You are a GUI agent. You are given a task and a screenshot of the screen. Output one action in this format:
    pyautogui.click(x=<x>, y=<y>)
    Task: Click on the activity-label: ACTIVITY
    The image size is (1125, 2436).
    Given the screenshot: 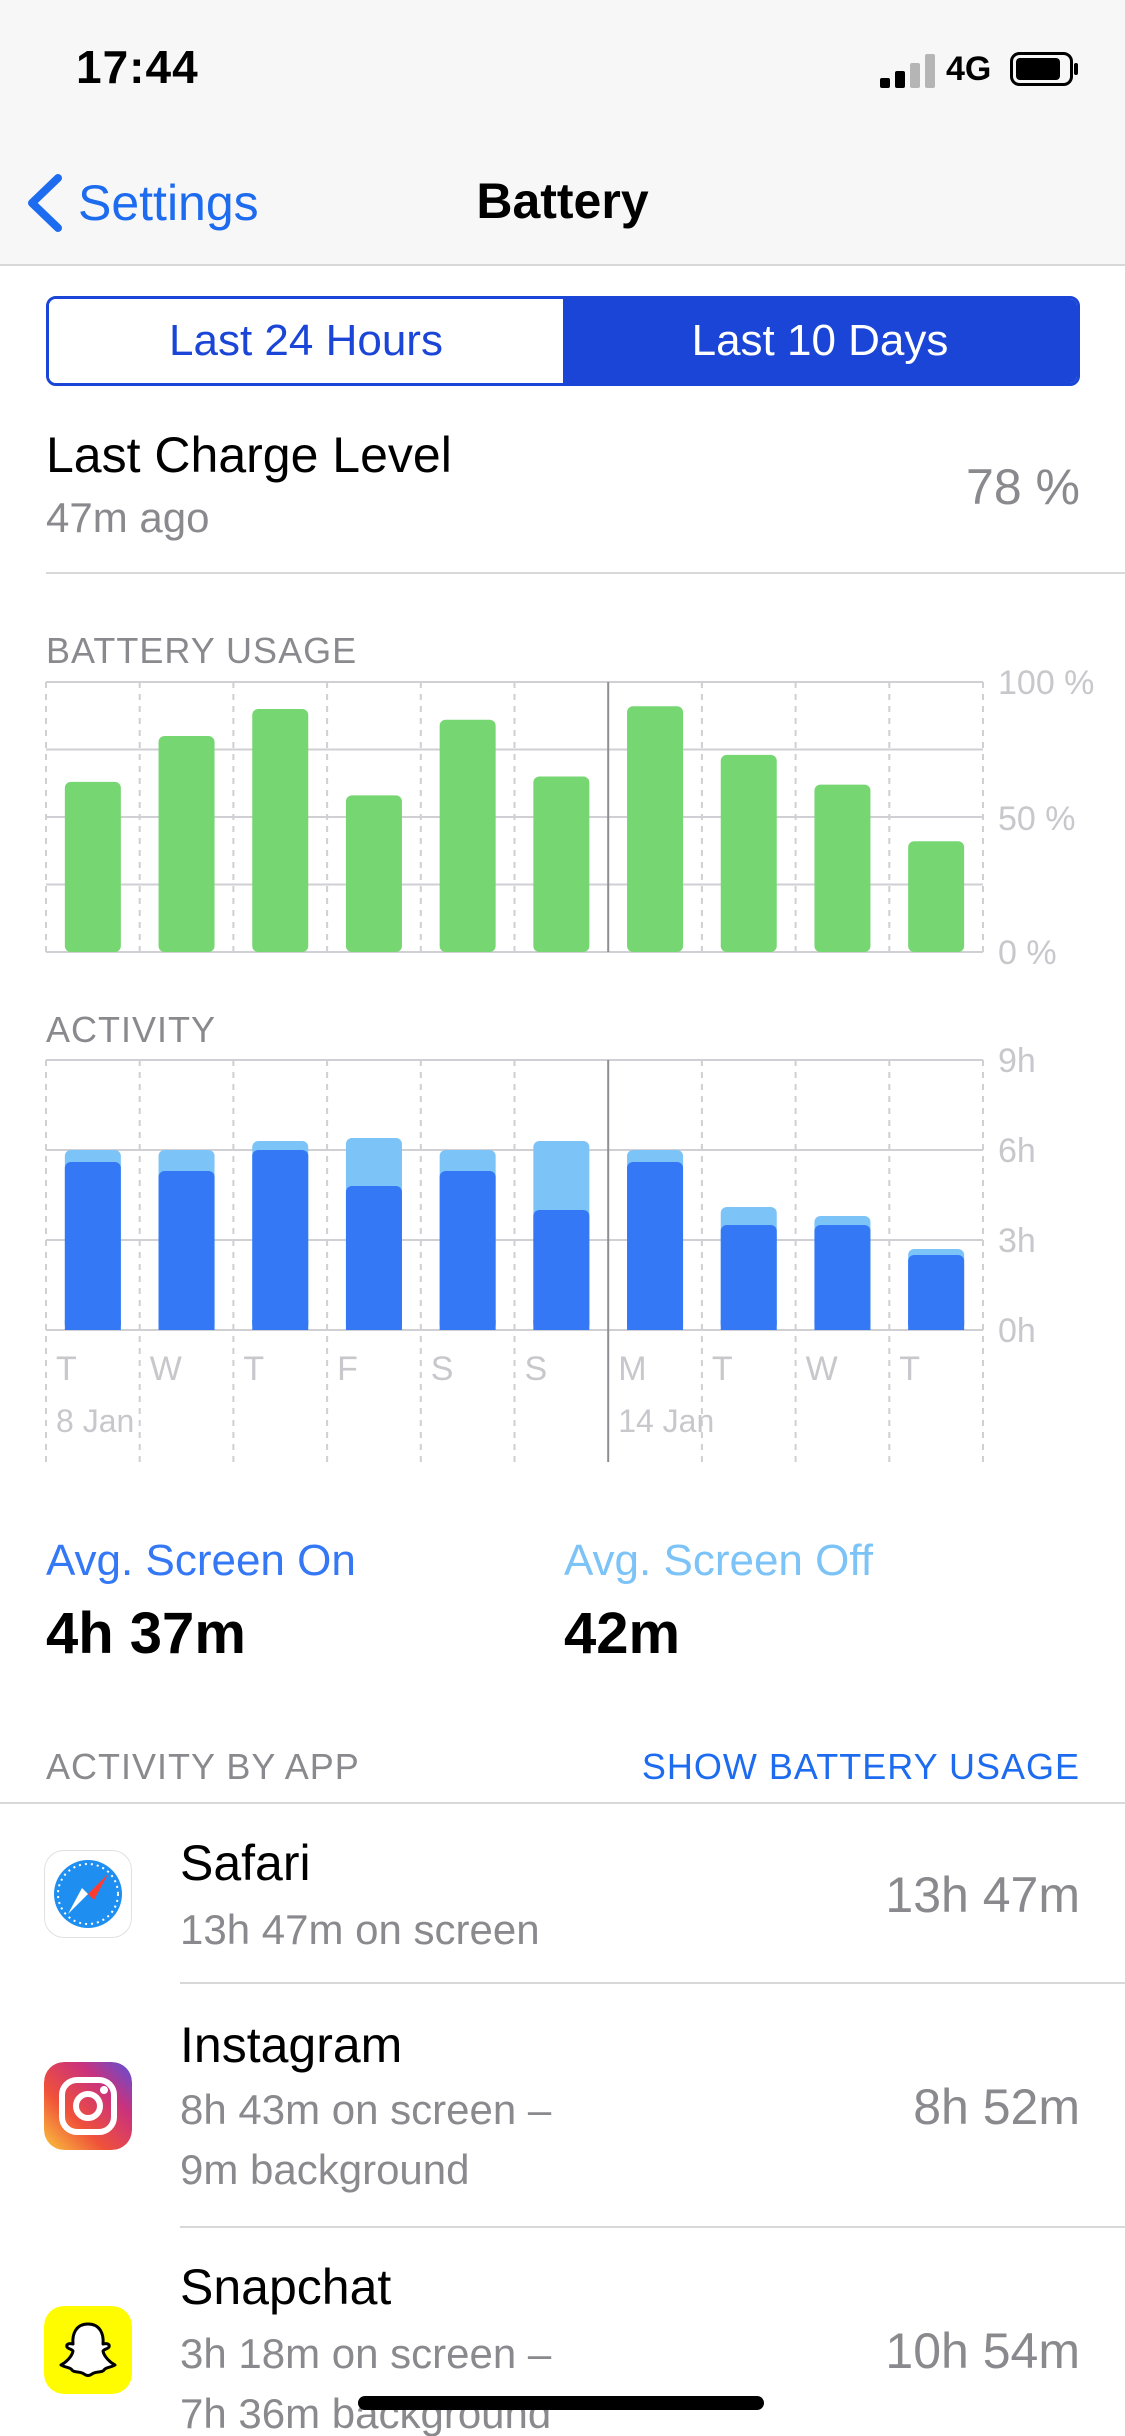 What is the action you would take?
    pyautogui.click(x=131, y=1029)
    